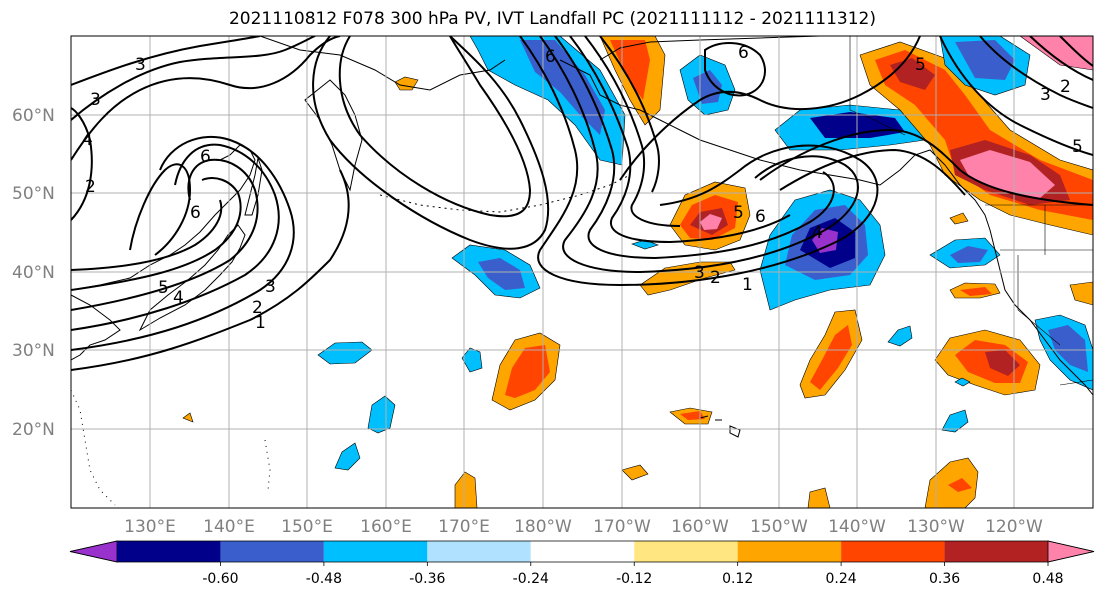 This screenshot has height=601, width=1105. I want to click on shade-negative-bering, so click(547, 101).